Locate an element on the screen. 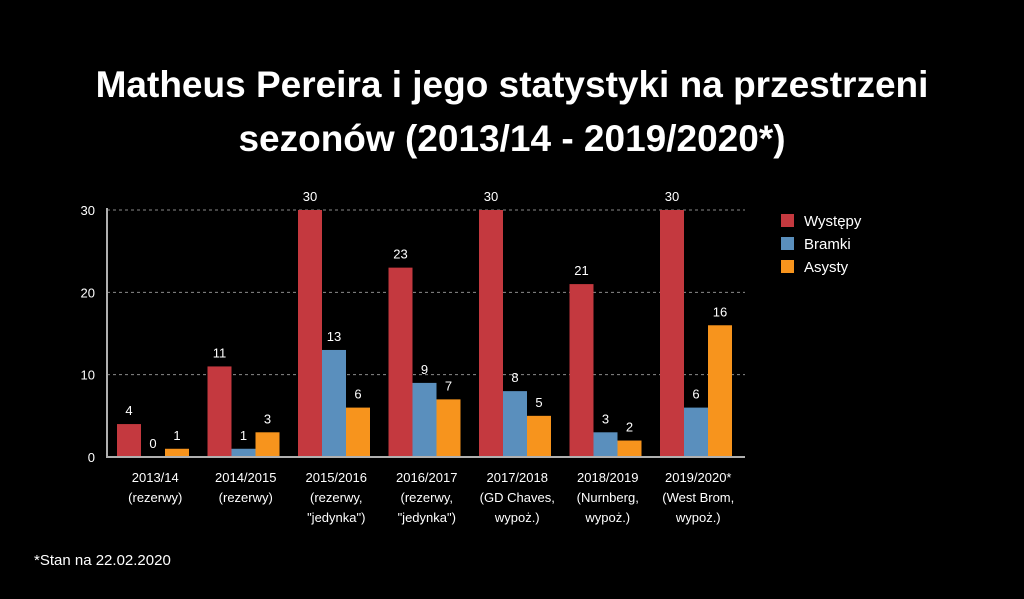  data-label-asysty-3: 7 is located at coordinates (448, 385).